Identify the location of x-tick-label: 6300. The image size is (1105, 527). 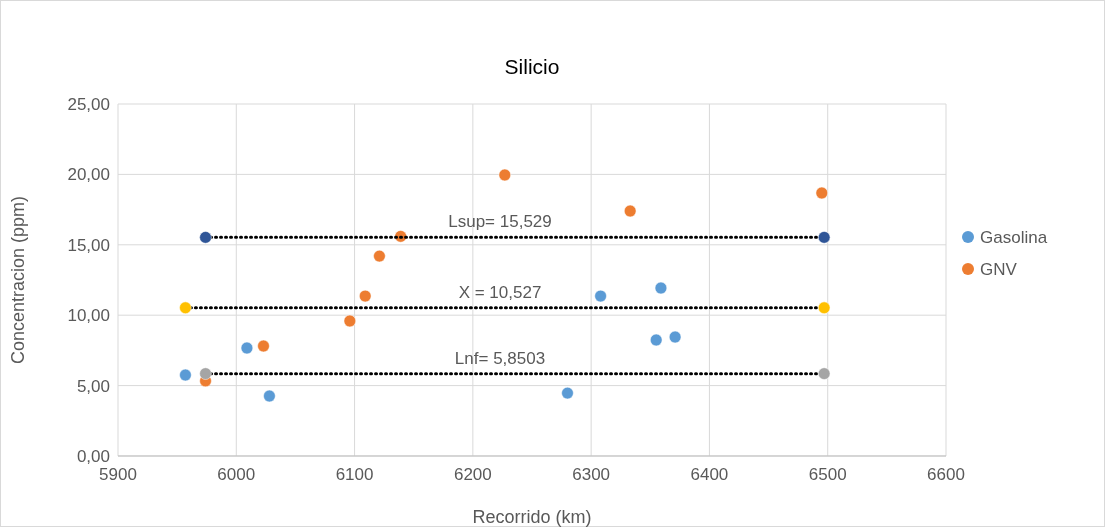
(591, 474).